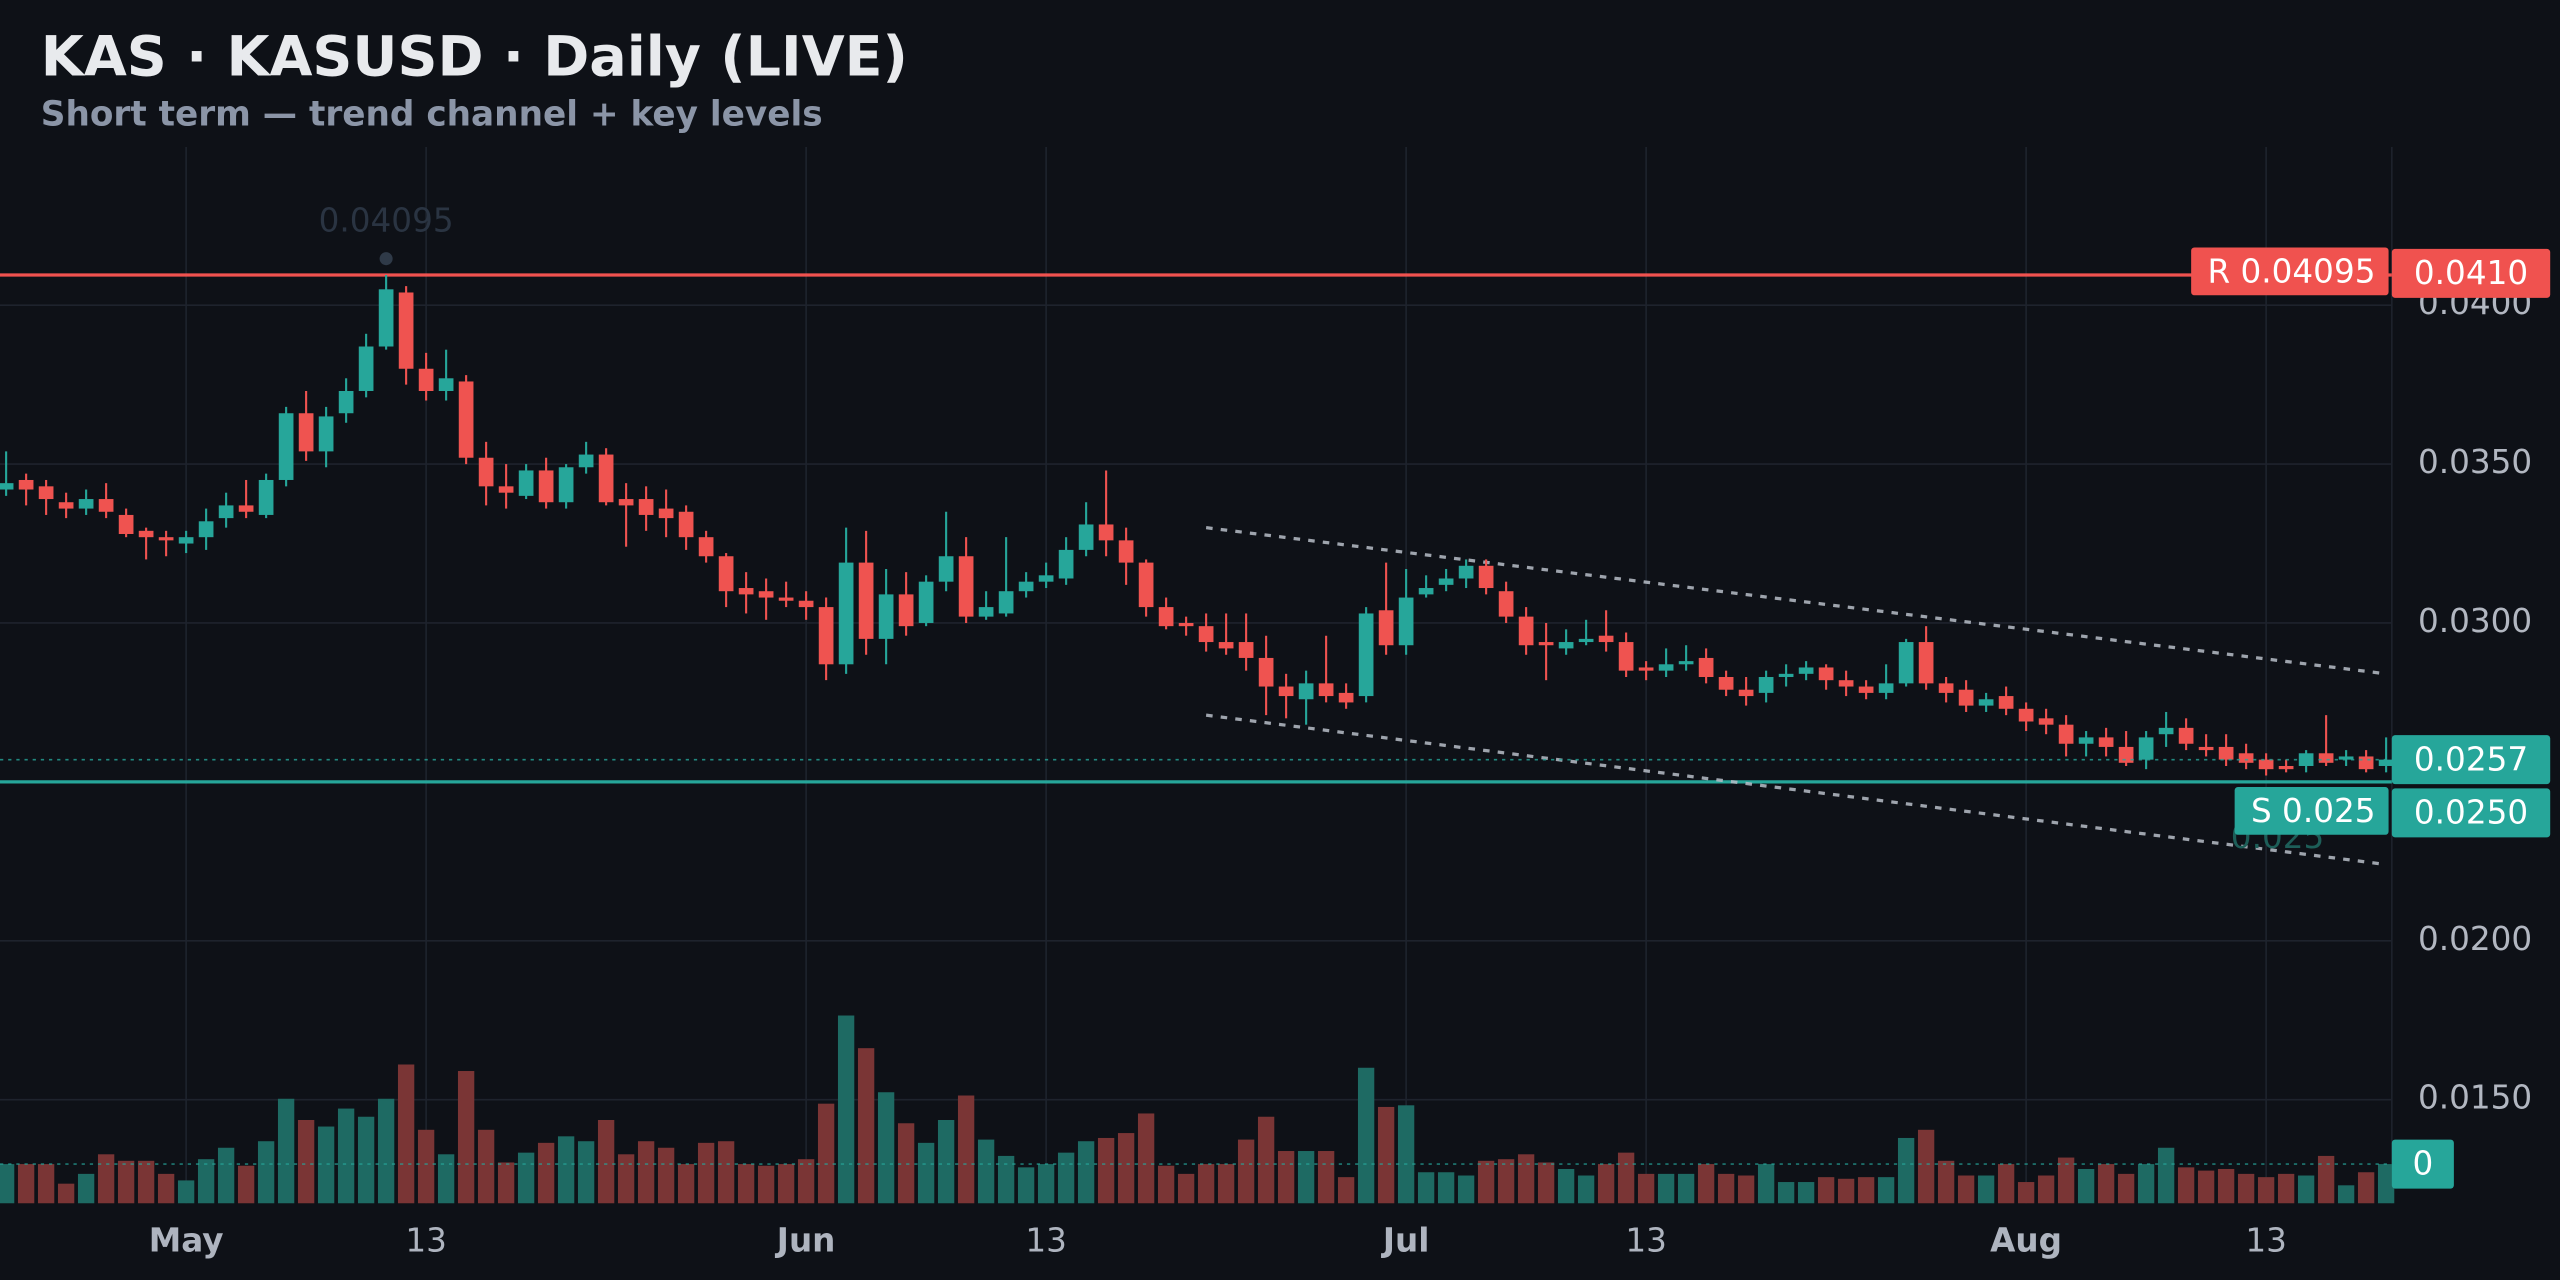 The image size is (2560, 1280). What do you see at coordinates (474, 57) in the screenshot?
I see `chart-title: KAS · KASUSD · Daily (LIVE)` at bounding box center [474, 57].